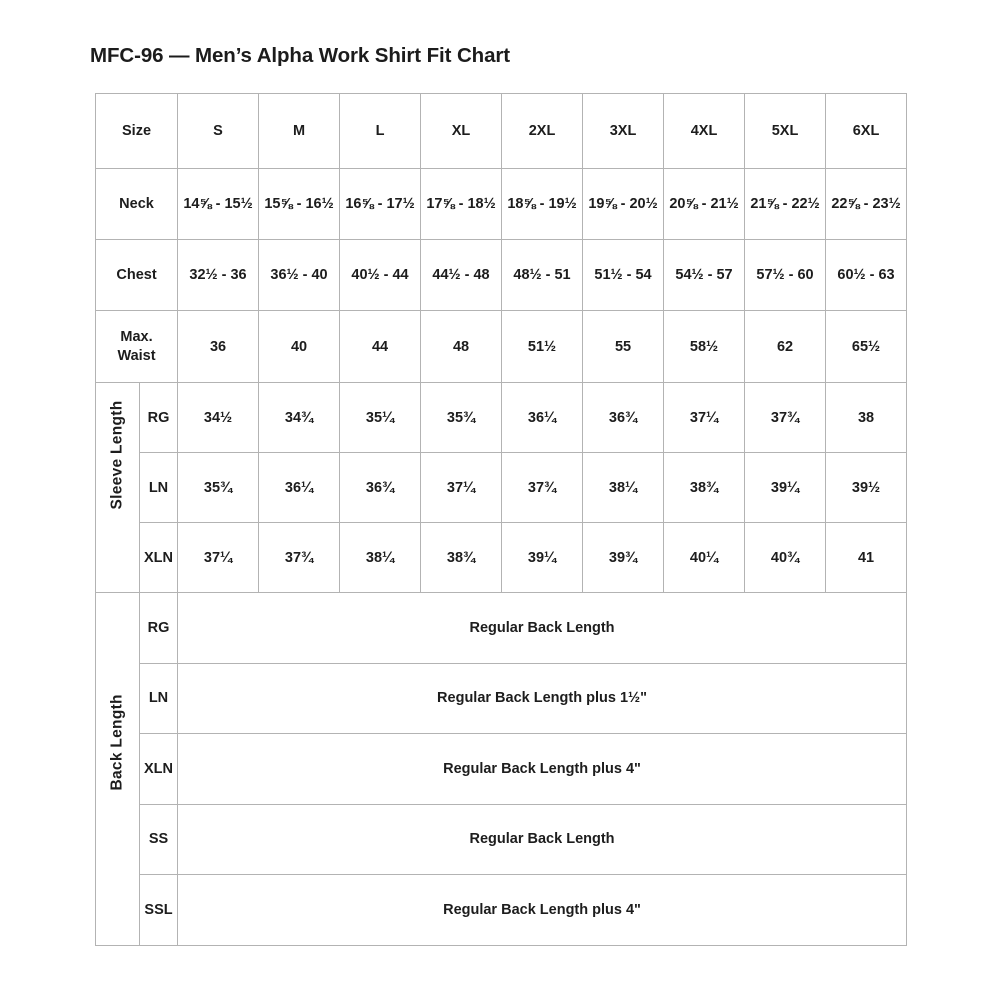  I want to click on chest-3xl: 51½ - 54, so click(623, 275).